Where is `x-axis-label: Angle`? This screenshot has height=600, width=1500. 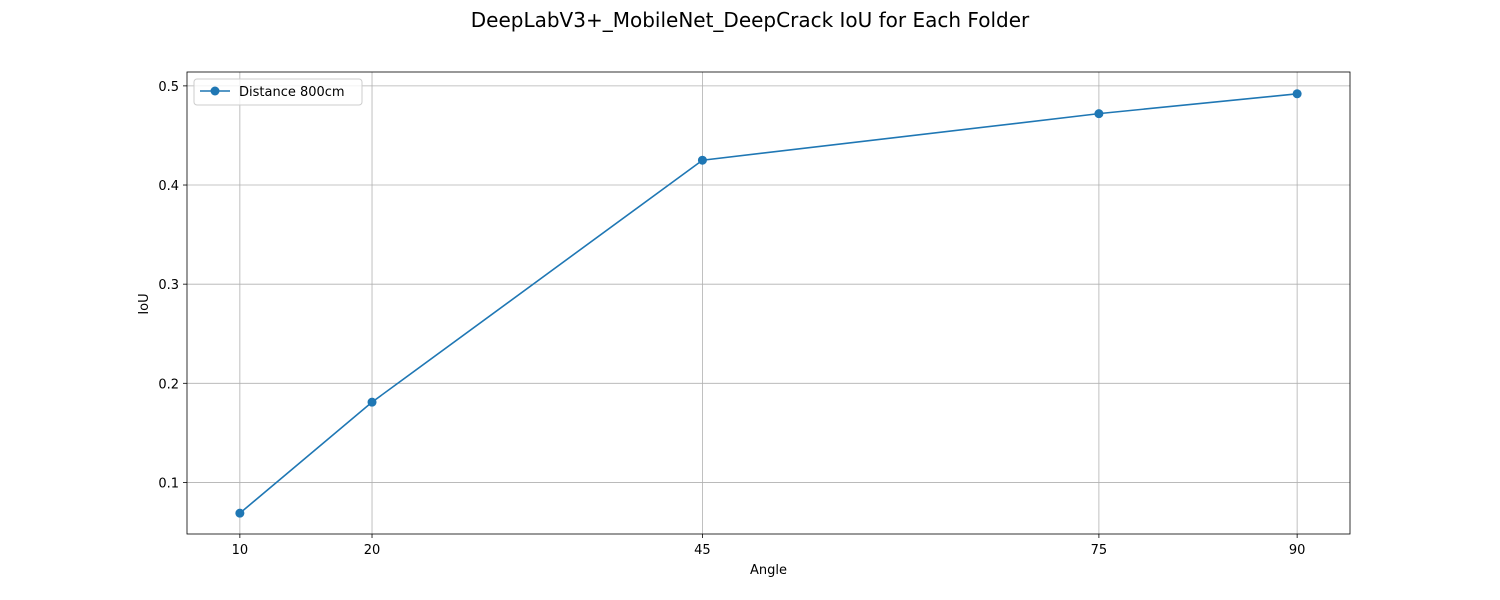
x-axis-label: Angle is located at coordinates (768, 570).